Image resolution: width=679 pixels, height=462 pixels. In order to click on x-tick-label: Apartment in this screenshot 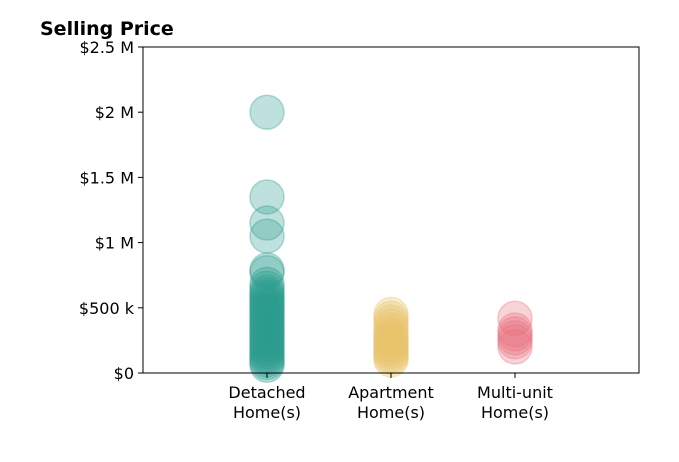, I will do `click(391, 392)`.